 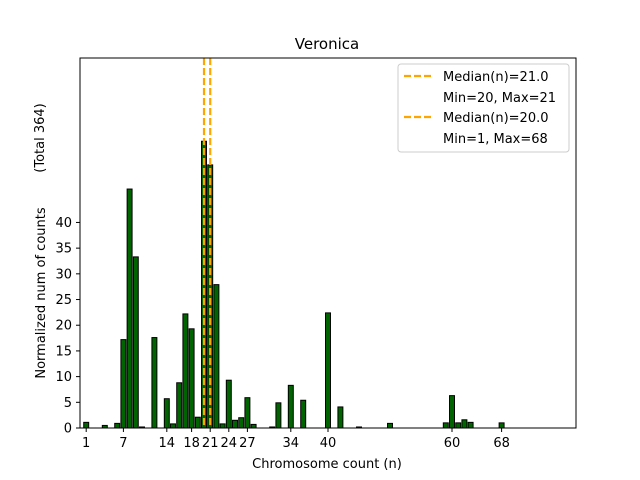 I want to click on y-tick-label: 0, so click(x=68, y=429).